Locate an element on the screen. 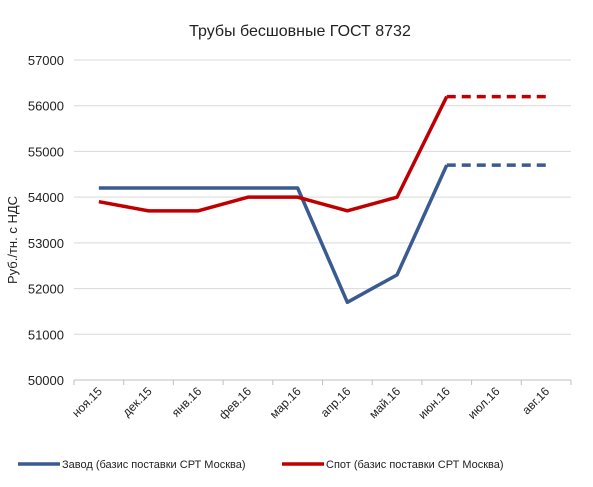  x-tick-label: мар.16 is located at coordinates (285, 402).